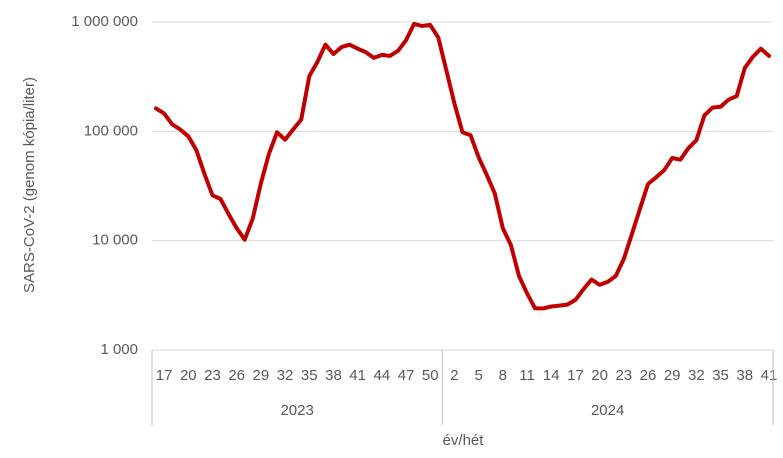 Image resolution: width=783 pixels, height=458 pixels. What do you see at coordinates (382, 375) in the screenshot?
I see `x-tick-label: 44` at bounding box center [382, 375].